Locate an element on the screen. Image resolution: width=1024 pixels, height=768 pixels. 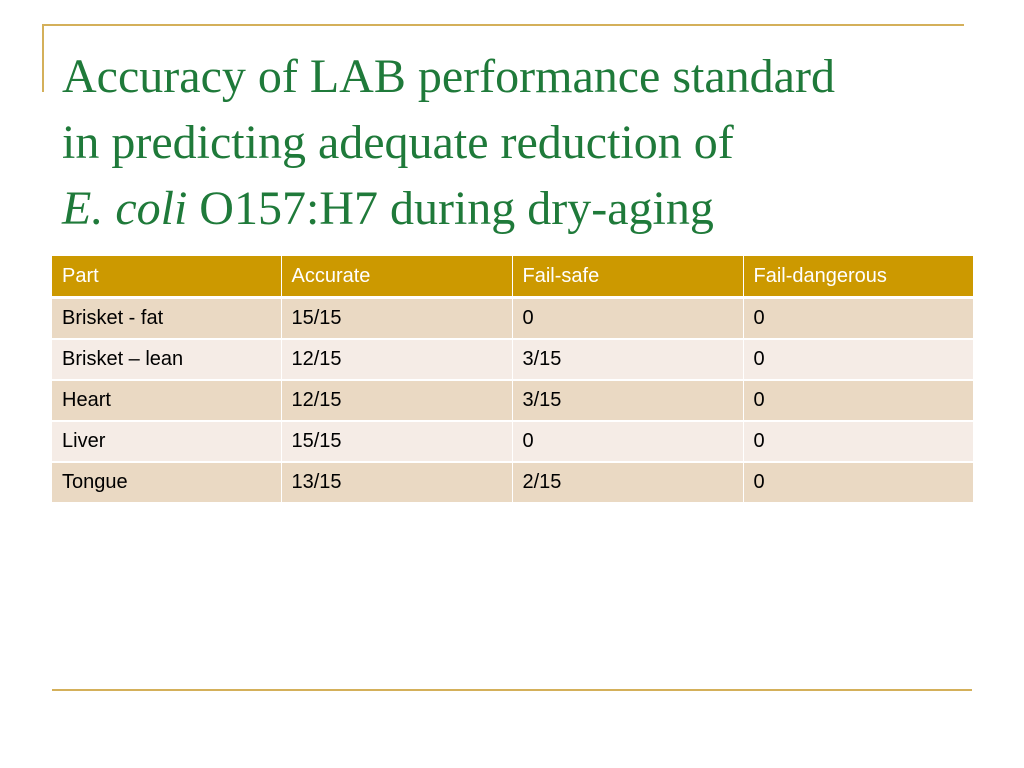
header-accurate: Accurate is located at coordinates (397, 277).